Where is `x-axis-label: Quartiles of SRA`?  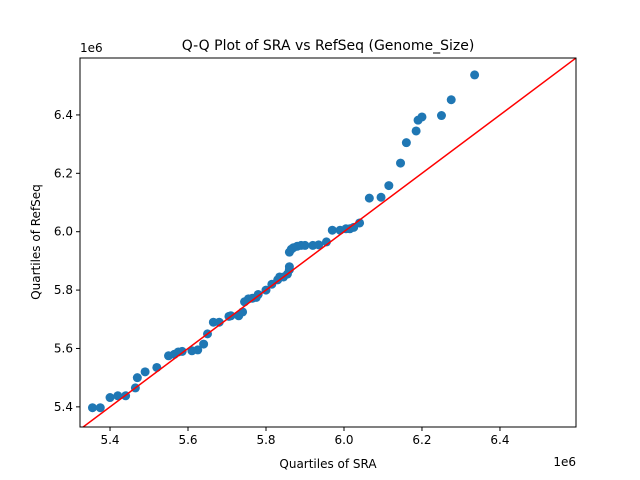 x-axis-label: Quartiles of SRA is located at coordinates (328, 464).